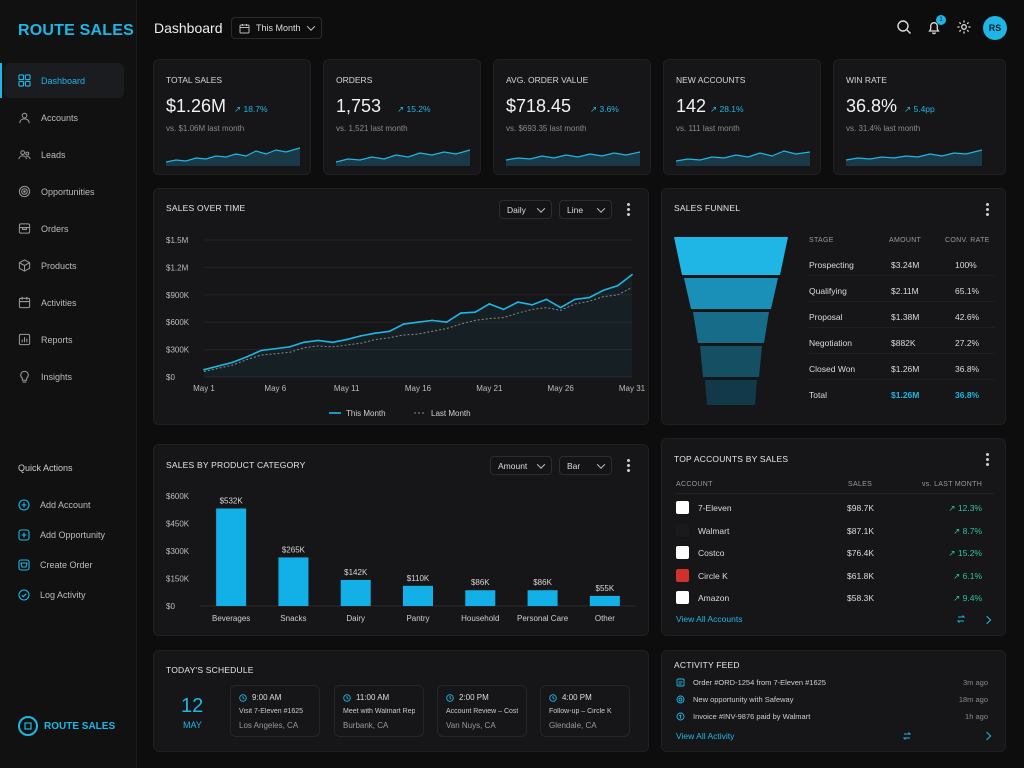  What do you see at coordinates (366, 725) in the screenshot?
I see `event-location: Burbank, CA` at bounding box center [366, 725].